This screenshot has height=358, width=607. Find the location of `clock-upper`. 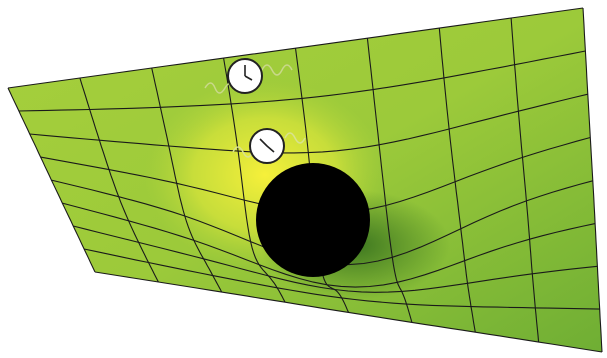

clock-upper is located at coordinates (248, 76).